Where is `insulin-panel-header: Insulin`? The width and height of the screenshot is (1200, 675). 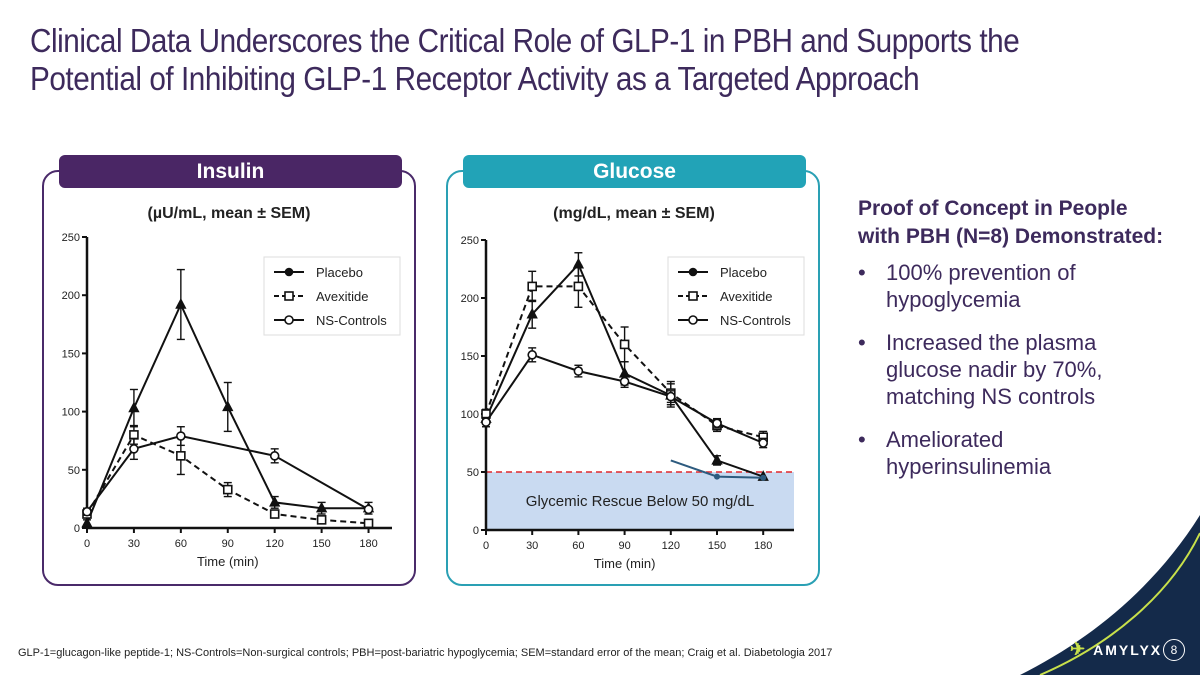 insulin-panel-header: Insulin is located at coordinates (230, 171).